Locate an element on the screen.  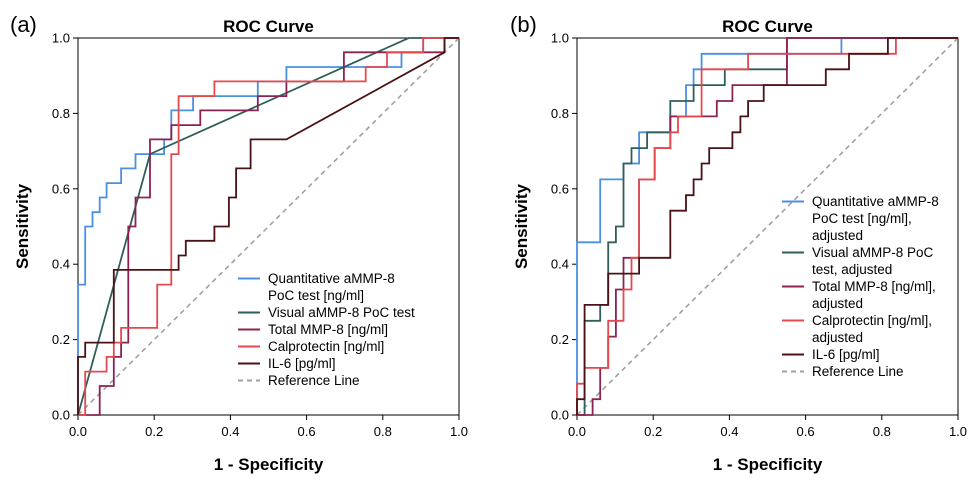
legend-label: PoC test [ng/ml] is located at coordinates (316, 295).